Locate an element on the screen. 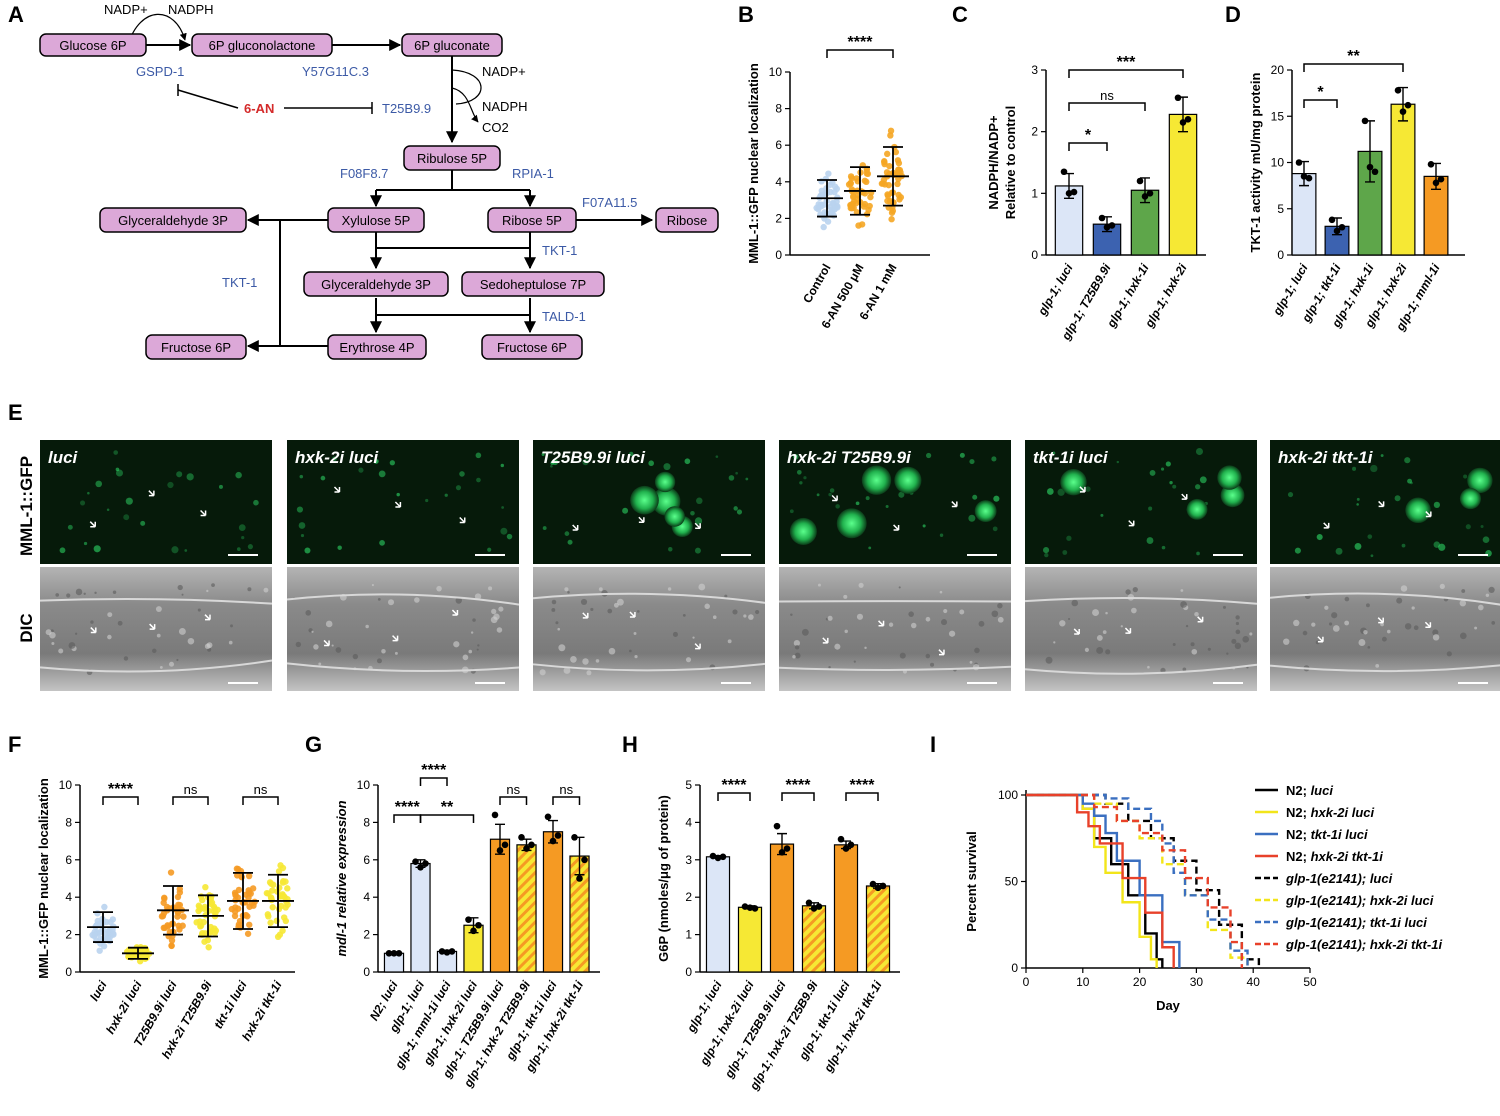 This screenshot has height=1116, width=1500. category-label: luci is located at coordinates (98, 990).